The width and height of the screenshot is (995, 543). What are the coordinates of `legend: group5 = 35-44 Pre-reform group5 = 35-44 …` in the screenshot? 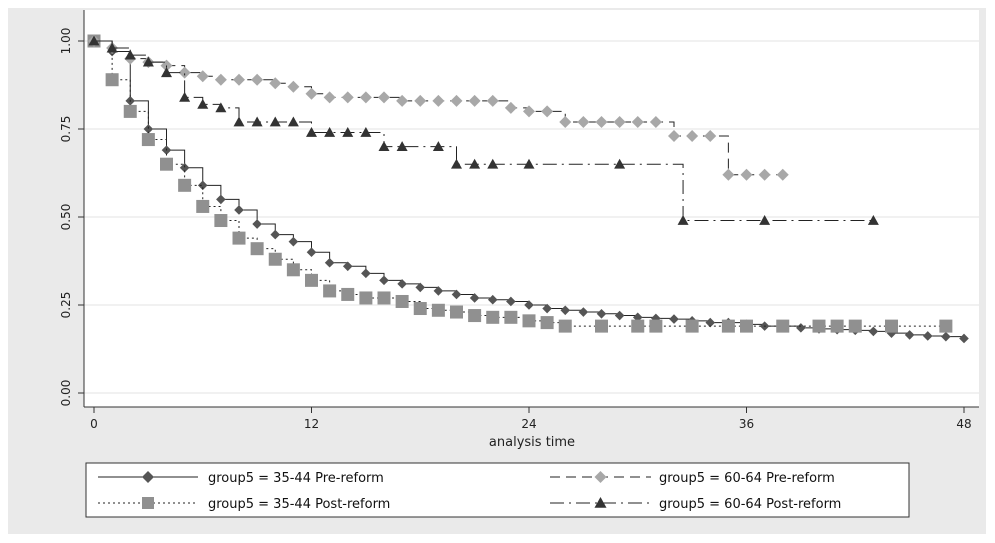 It's located at (497, 490).